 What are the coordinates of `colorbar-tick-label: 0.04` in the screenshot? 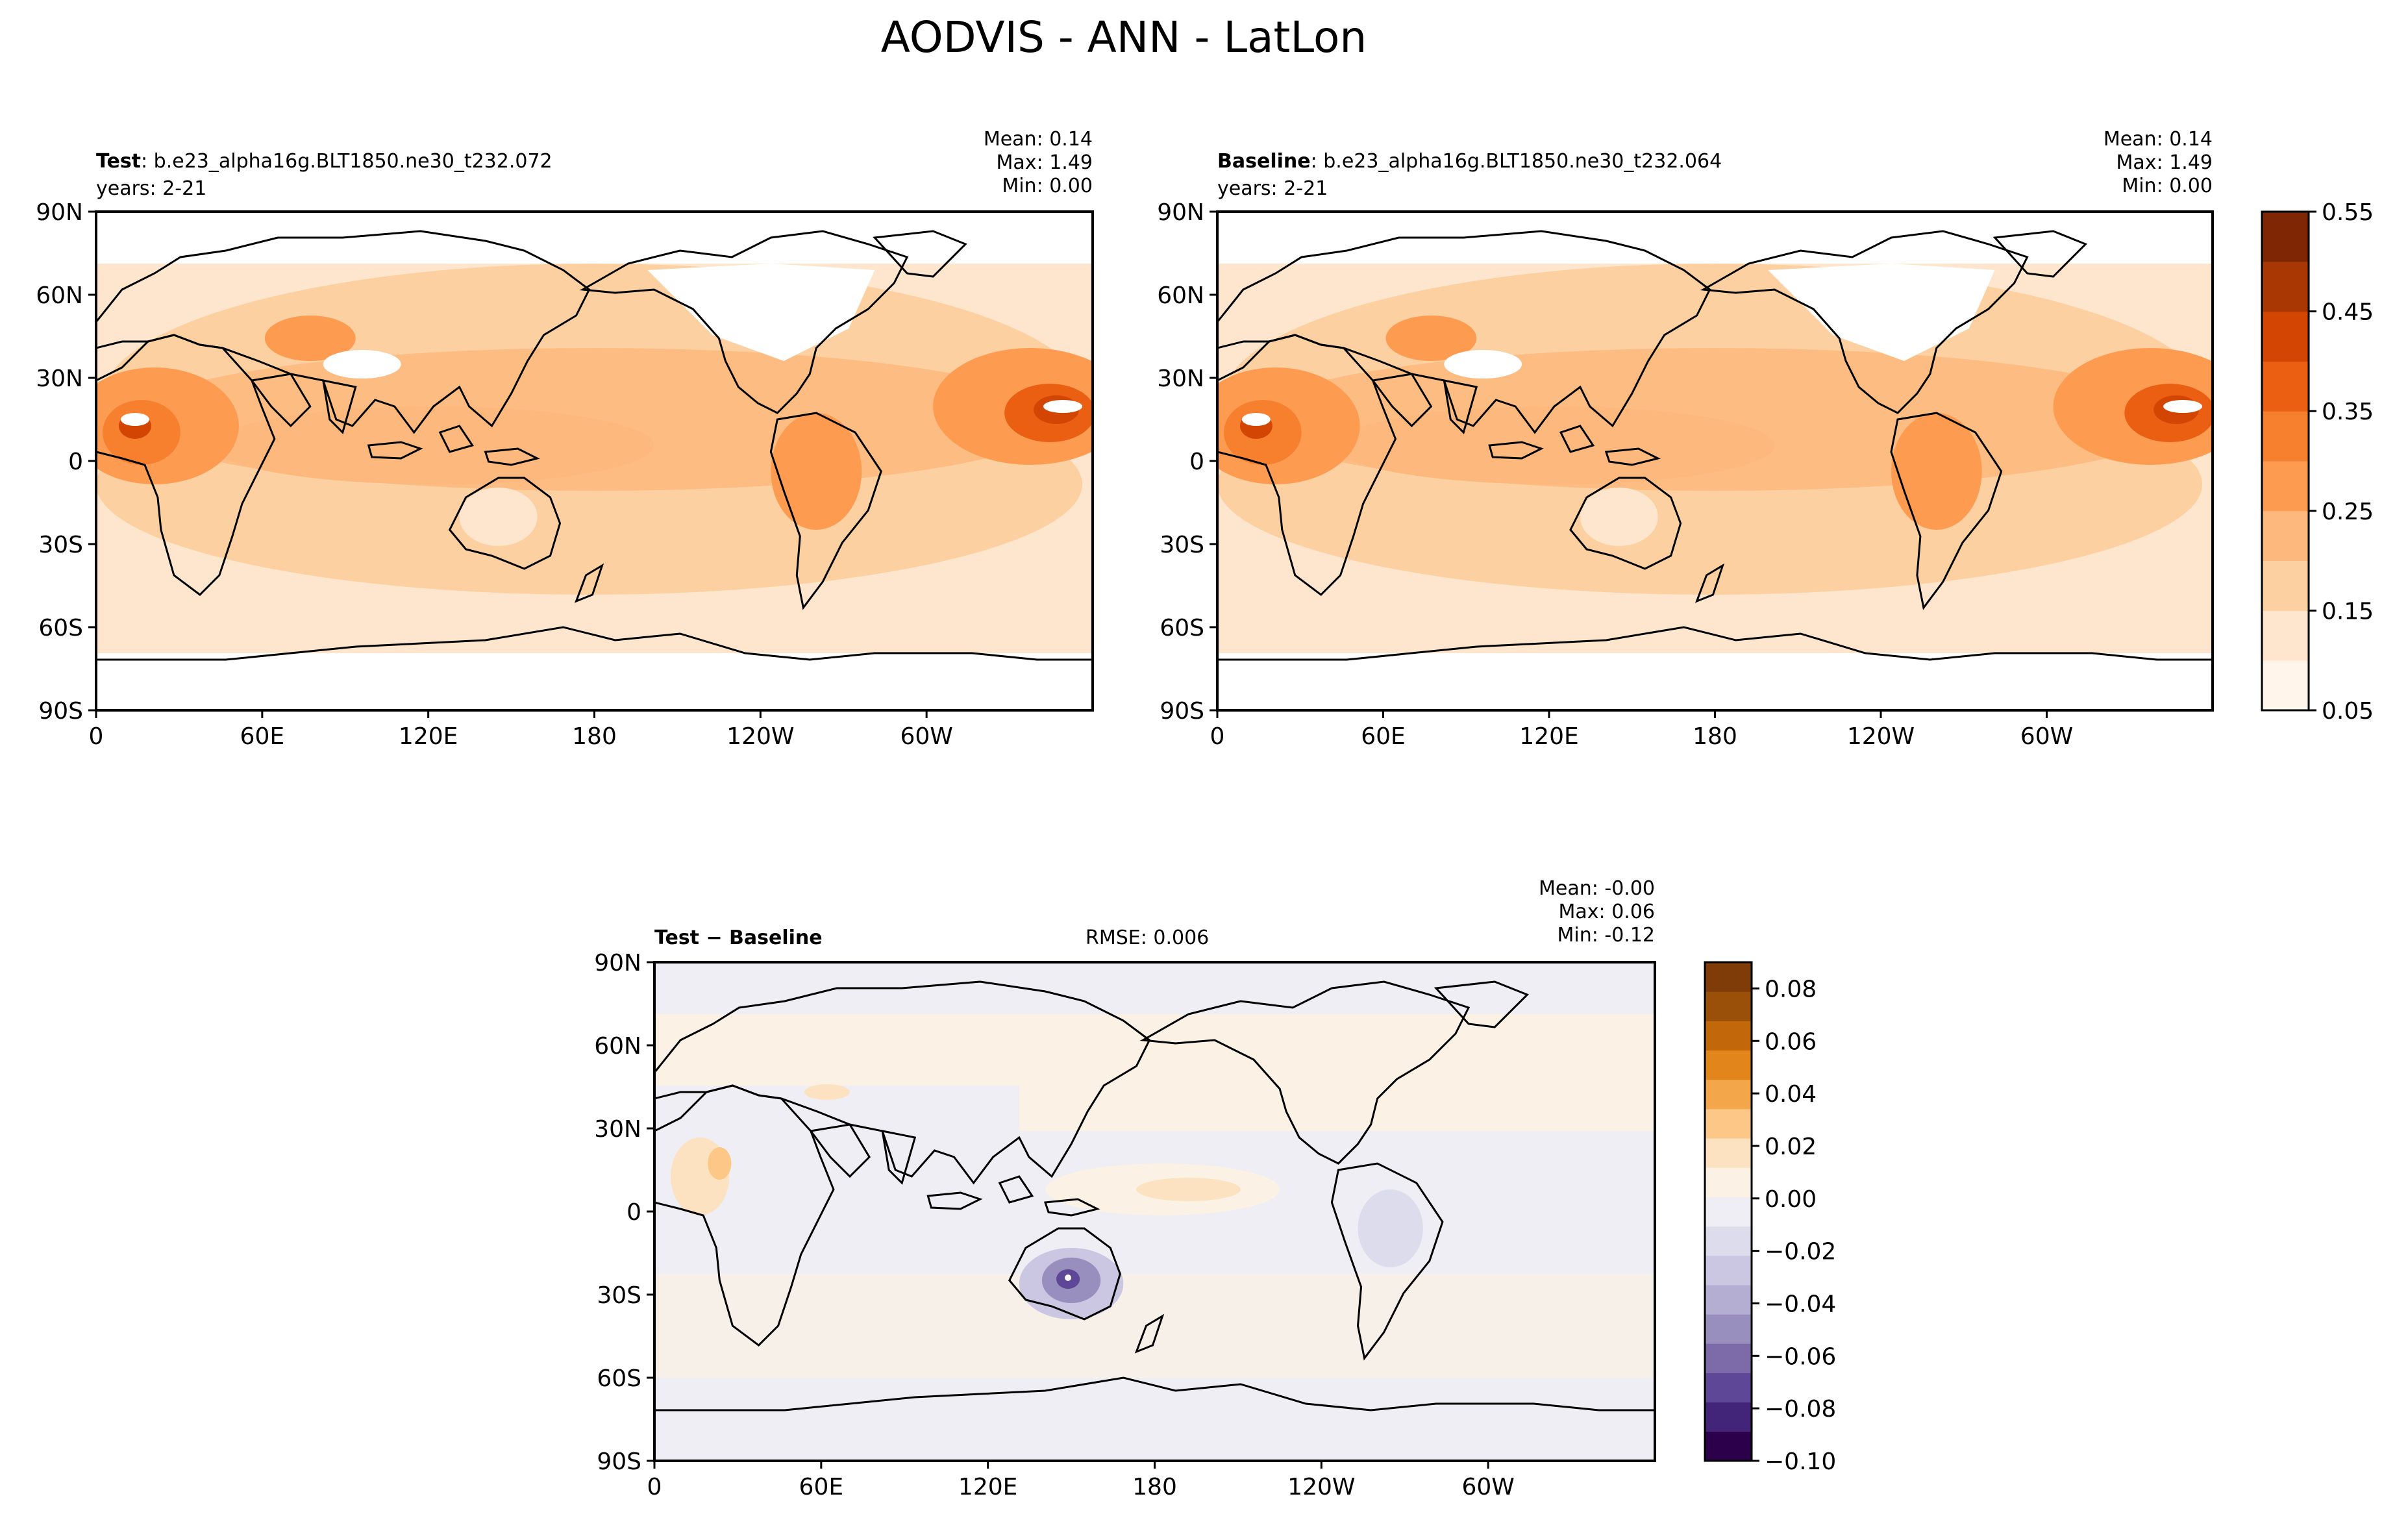 It's located at (1791, 1094).